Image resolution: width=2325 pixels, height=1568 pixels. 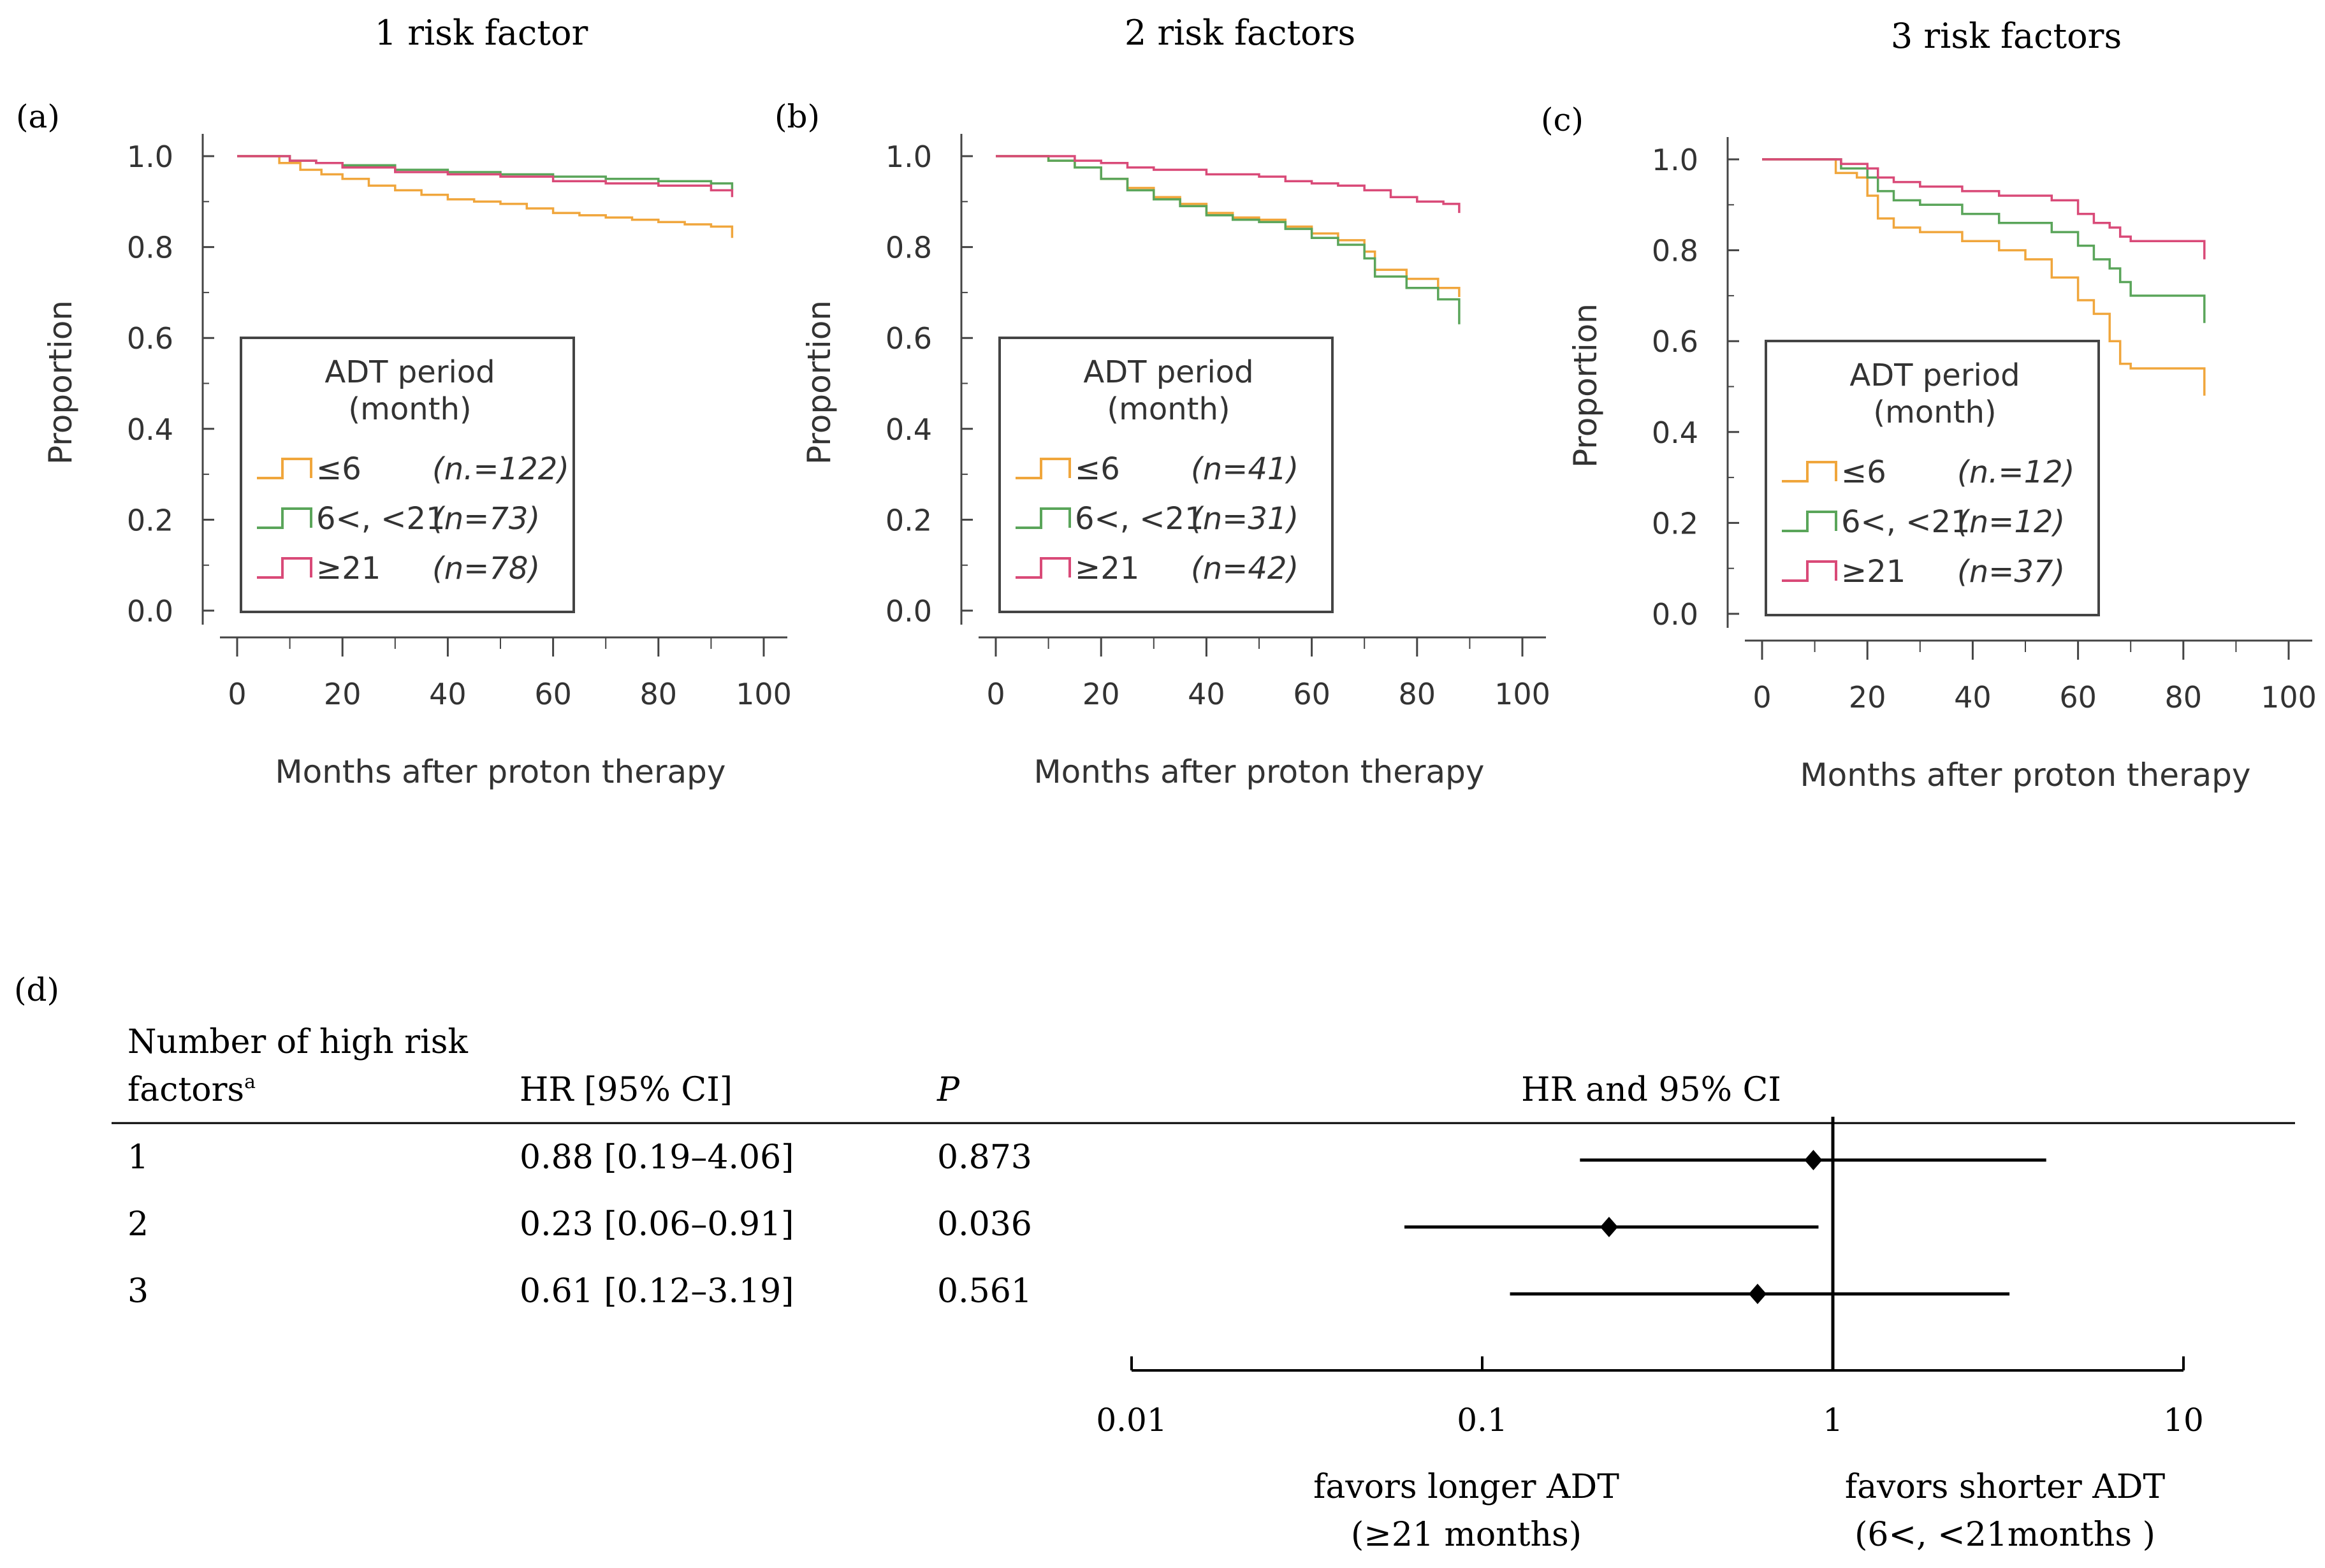 I want to click on panel-label-d: (d), so click(x=36, y=990).